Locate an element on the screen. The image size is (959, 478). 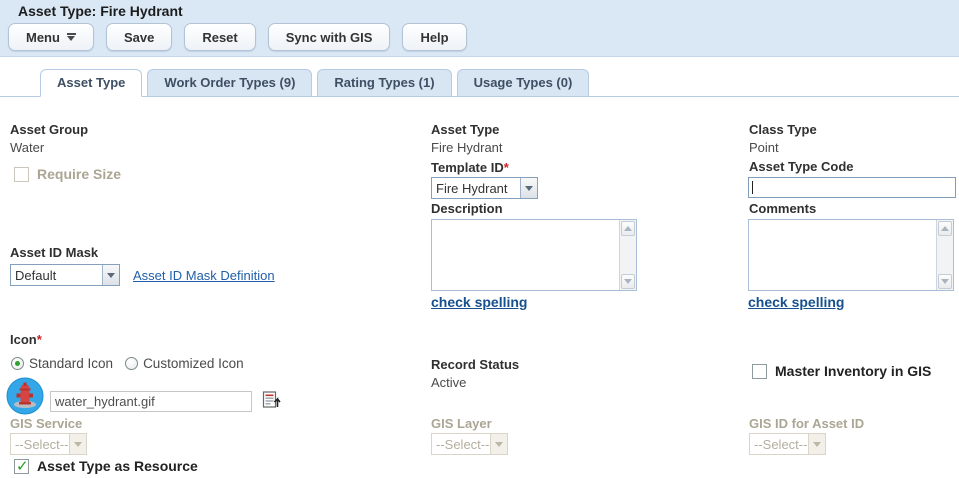
icon-label-text: Icon is located at coordinates (23, 339).